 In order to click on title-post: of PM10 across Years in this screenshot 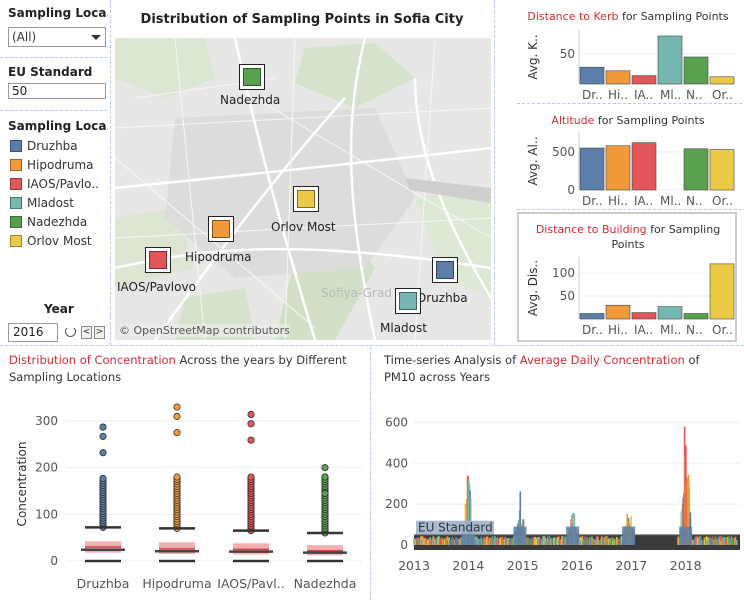, I will do `click(542, 368)`.